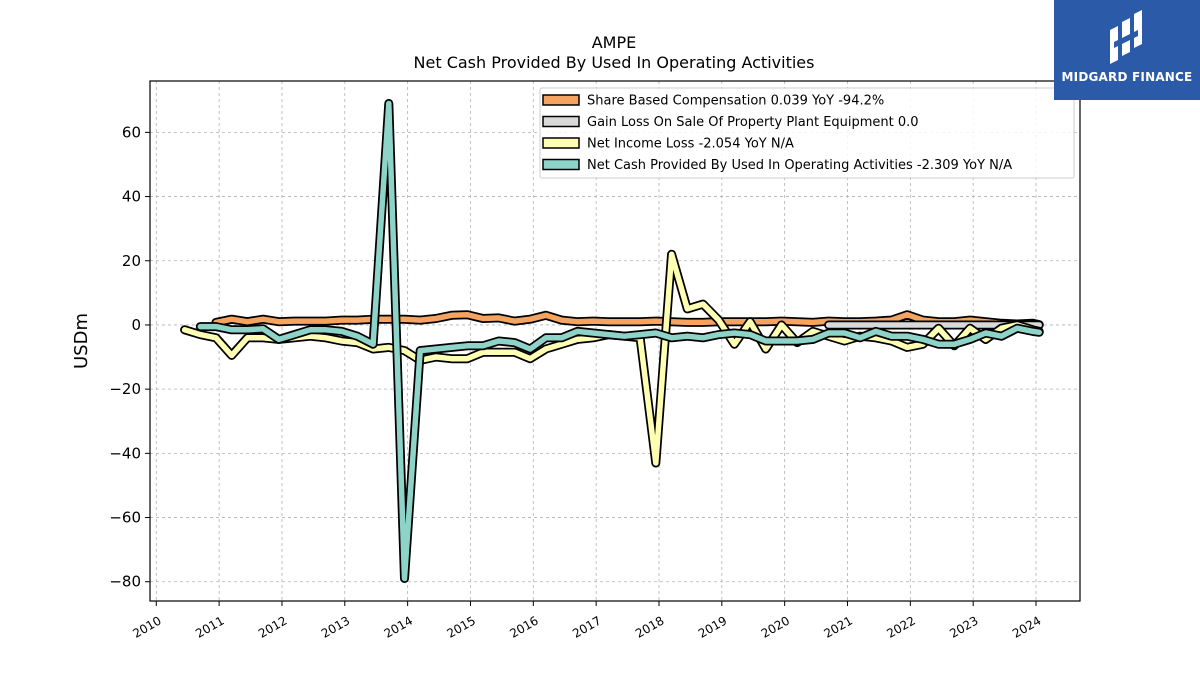  I want to click on y-tick-label: 0, so click(136, 325).